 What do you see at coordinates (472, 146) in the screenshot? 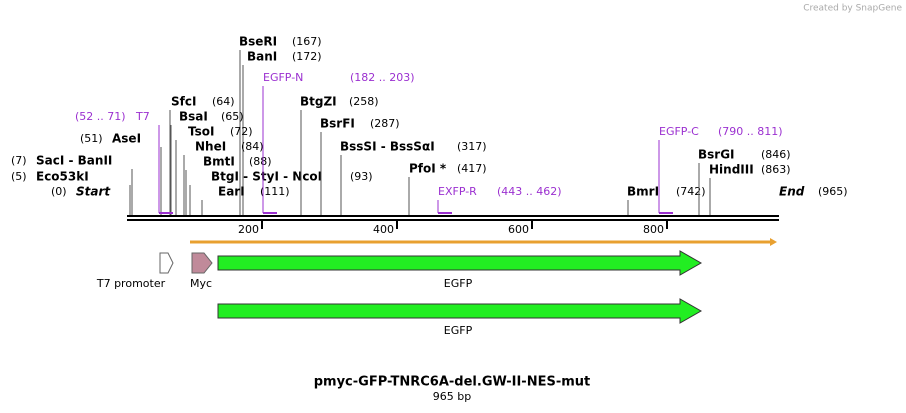
I see `site-position: (317)` at bounding box center [472, 146].